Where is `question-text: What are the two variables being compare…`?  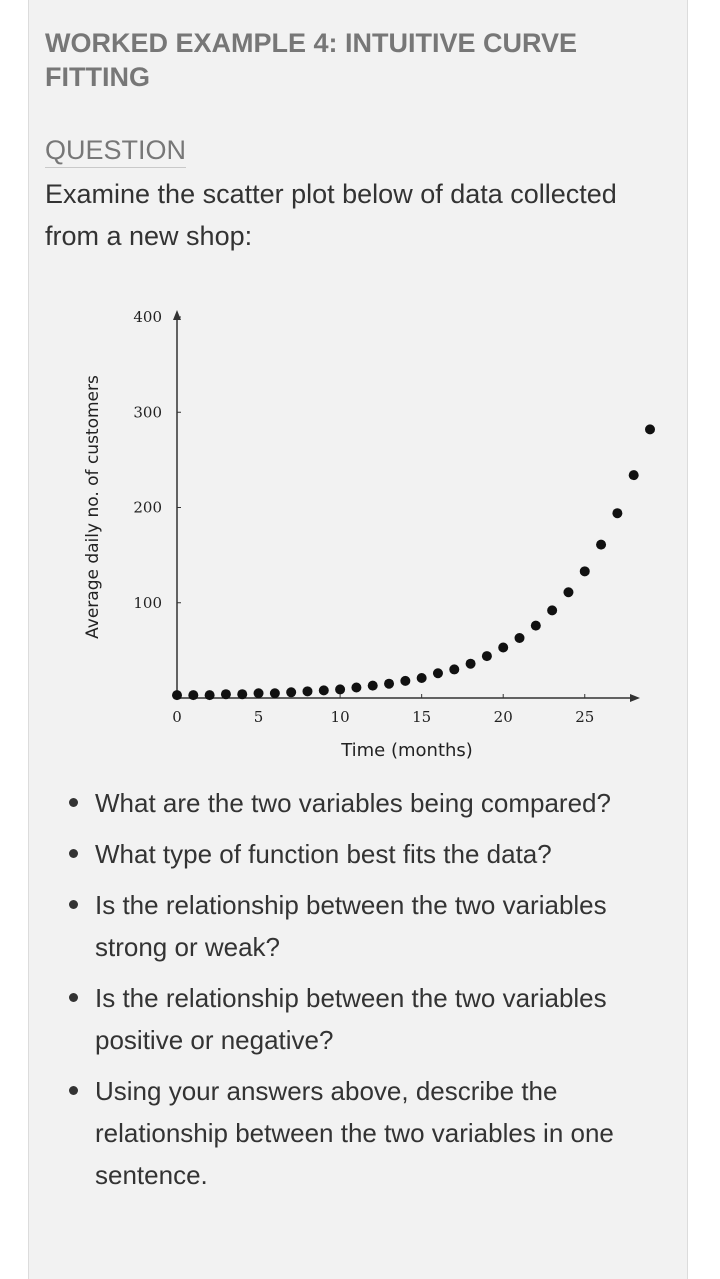
question-text: What are the two variables being compare… is located at coordinates (353, 803).